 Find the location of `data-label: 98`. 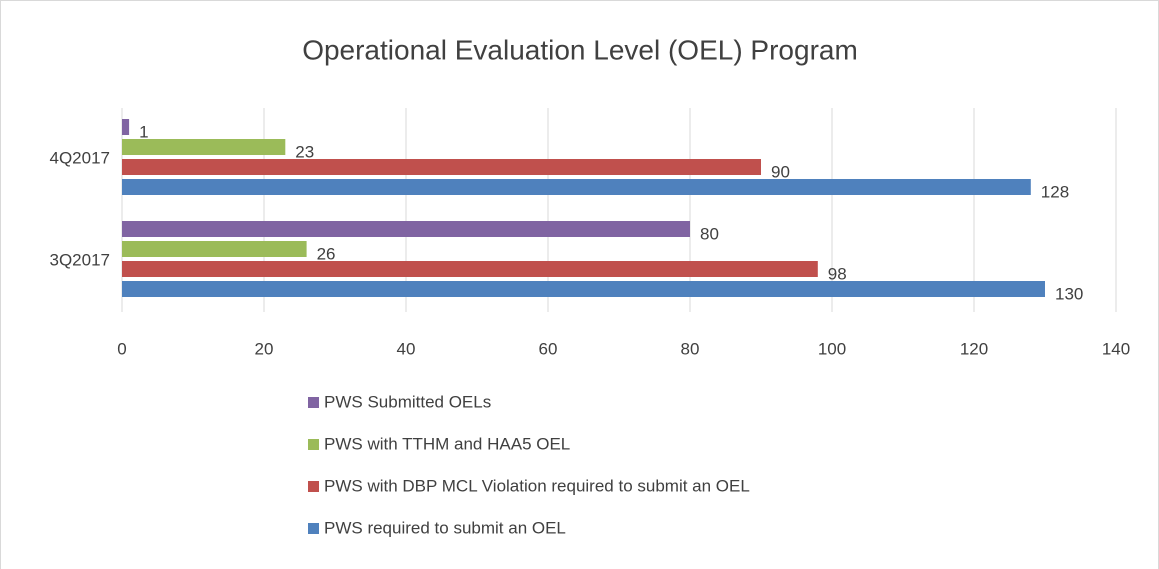

data-label: 98 is located at coordinates (837, 273).